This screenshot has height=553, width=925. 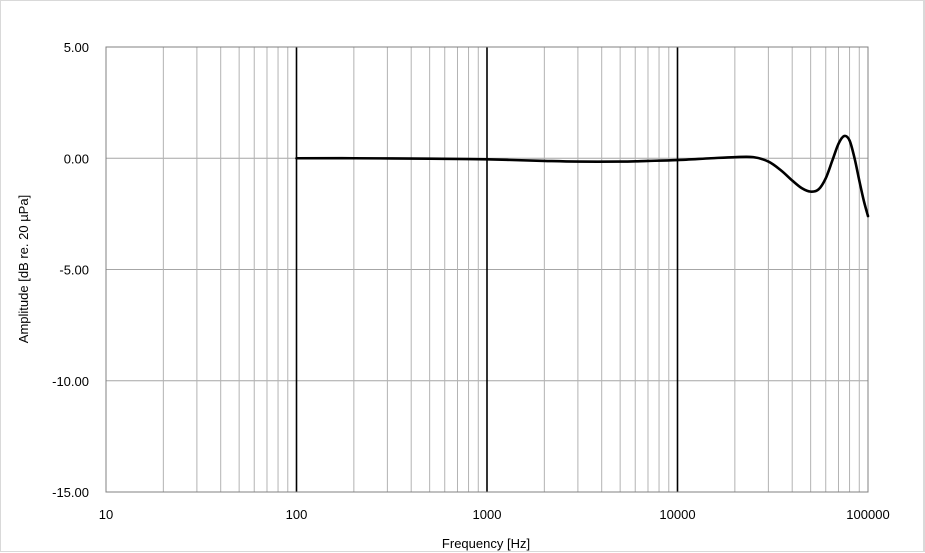 What do you see at coordinates (76, 158) in the screenshot?
I see `y-tick-label: 0.00` at bounding box center [76, 158].